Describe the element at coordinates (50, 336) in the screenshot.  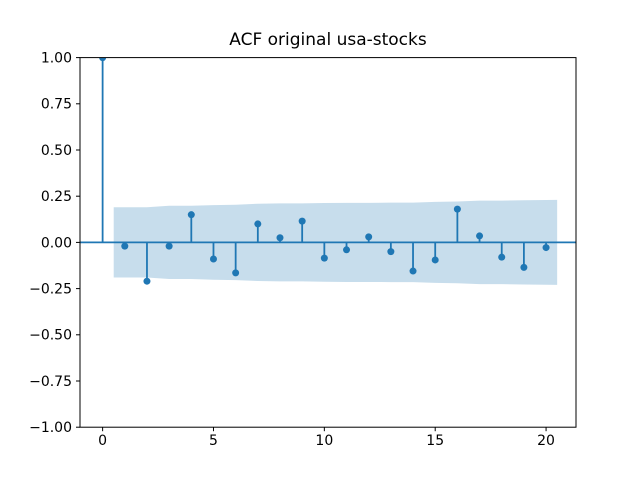
I see `y-tick-label: −0.50` at that location.